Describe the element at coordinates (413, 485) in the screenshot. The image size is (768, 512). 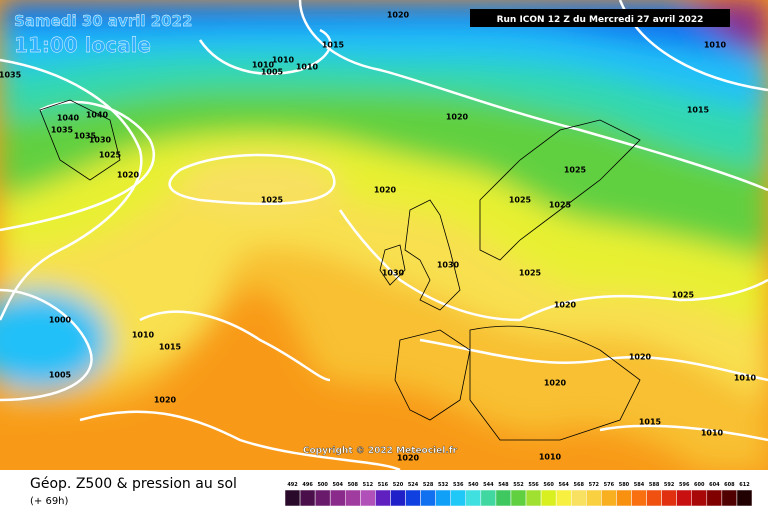
I see `colorbar-label: 524` at that location.